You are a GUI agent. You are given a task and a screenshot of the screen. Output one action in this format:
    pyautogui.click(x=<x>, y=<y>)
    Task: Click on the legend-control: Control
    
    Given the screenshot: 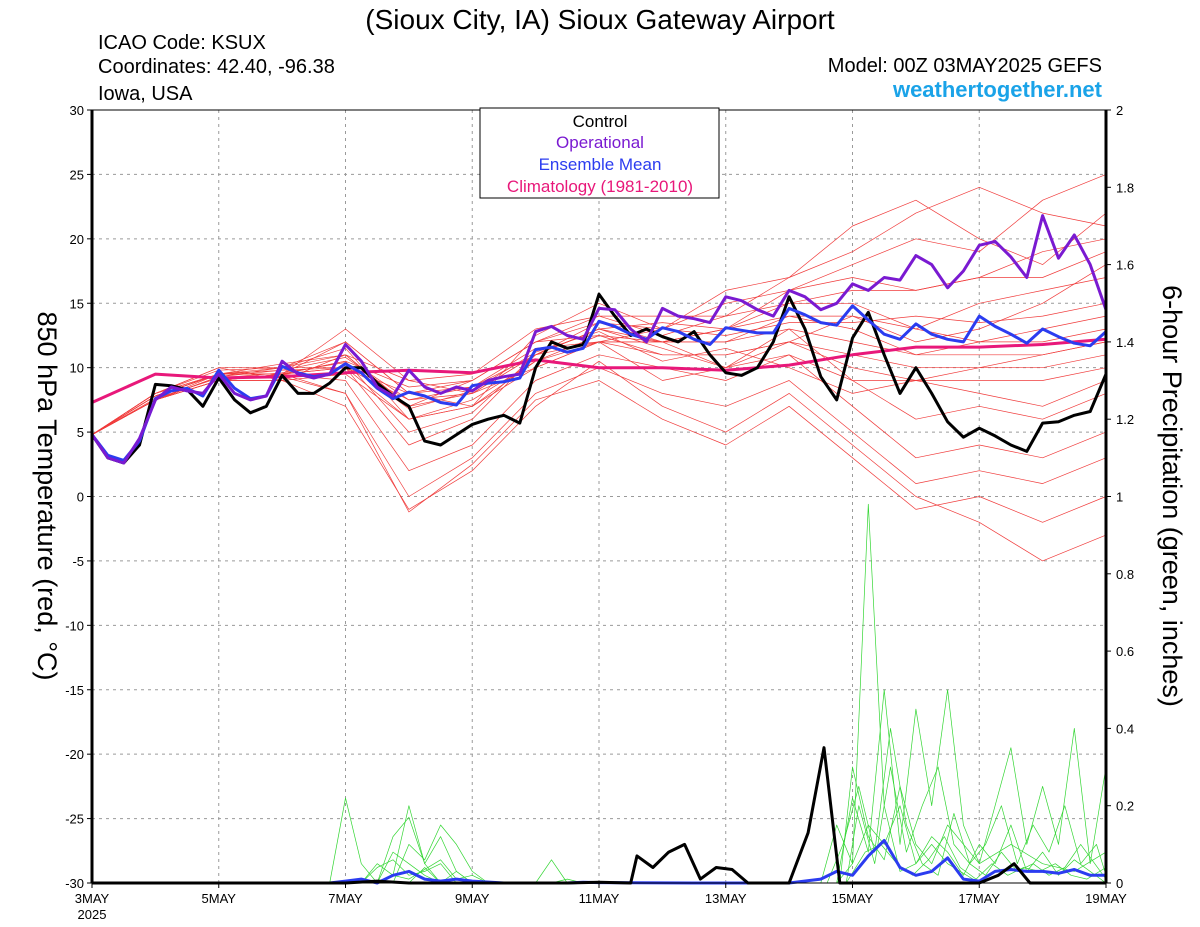 What is the action you would take?
    pyautogui.click(x=600, y=121)
    